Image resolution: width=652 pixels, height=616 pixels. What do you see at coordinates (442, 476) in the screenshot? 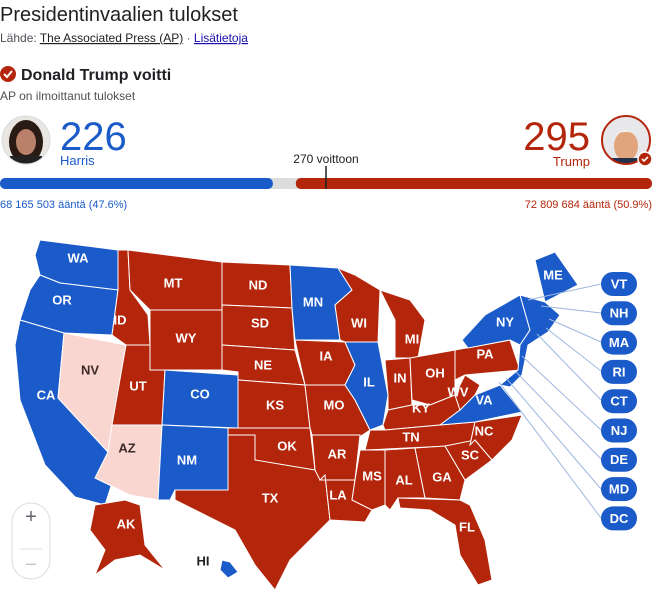
I see `state-label: GA` at bounding box center [442, 476].